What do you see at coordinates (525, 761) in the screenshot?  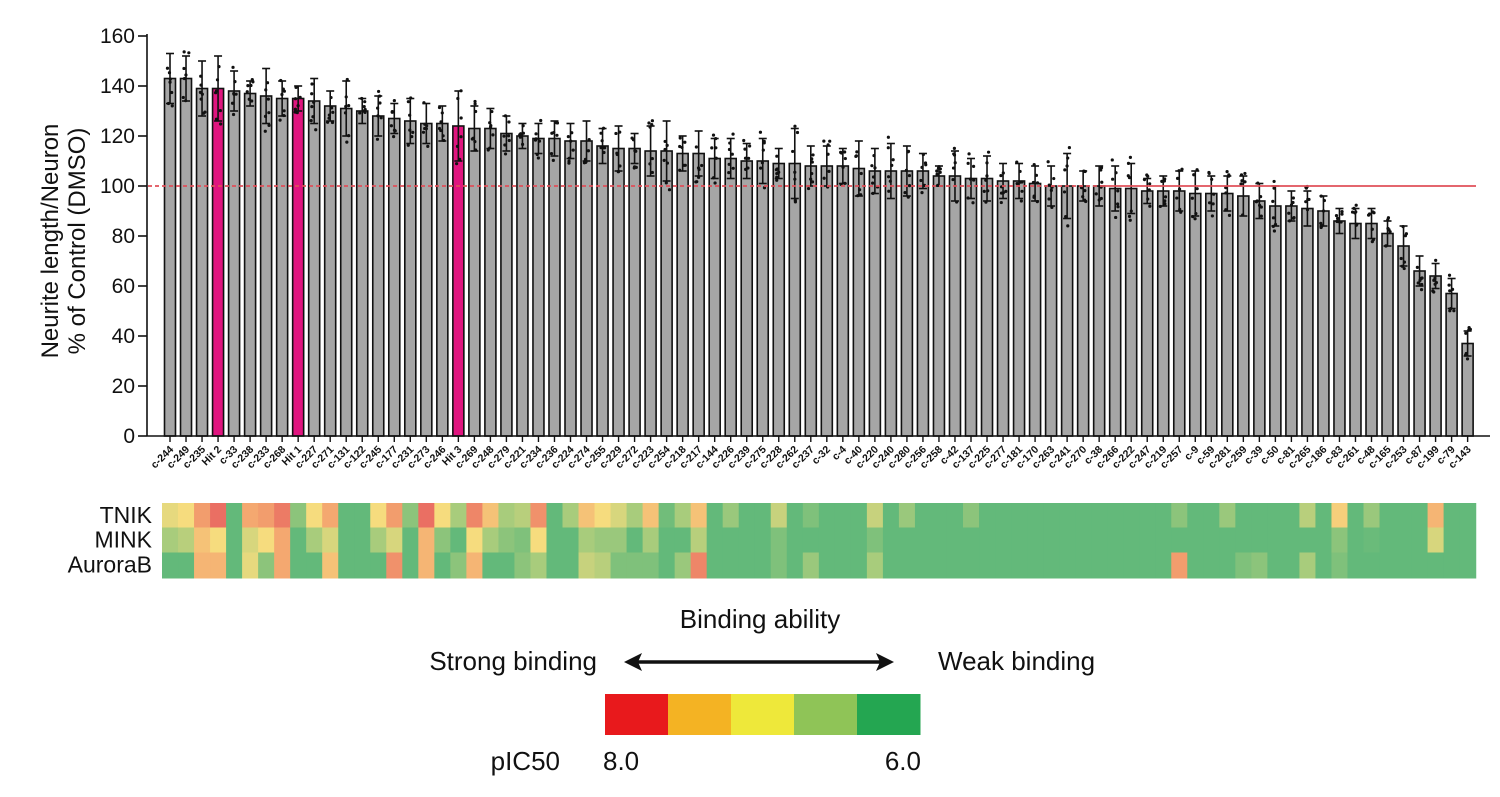 I see `colorbar-title: pIC50` at bounding box center [525, 761].